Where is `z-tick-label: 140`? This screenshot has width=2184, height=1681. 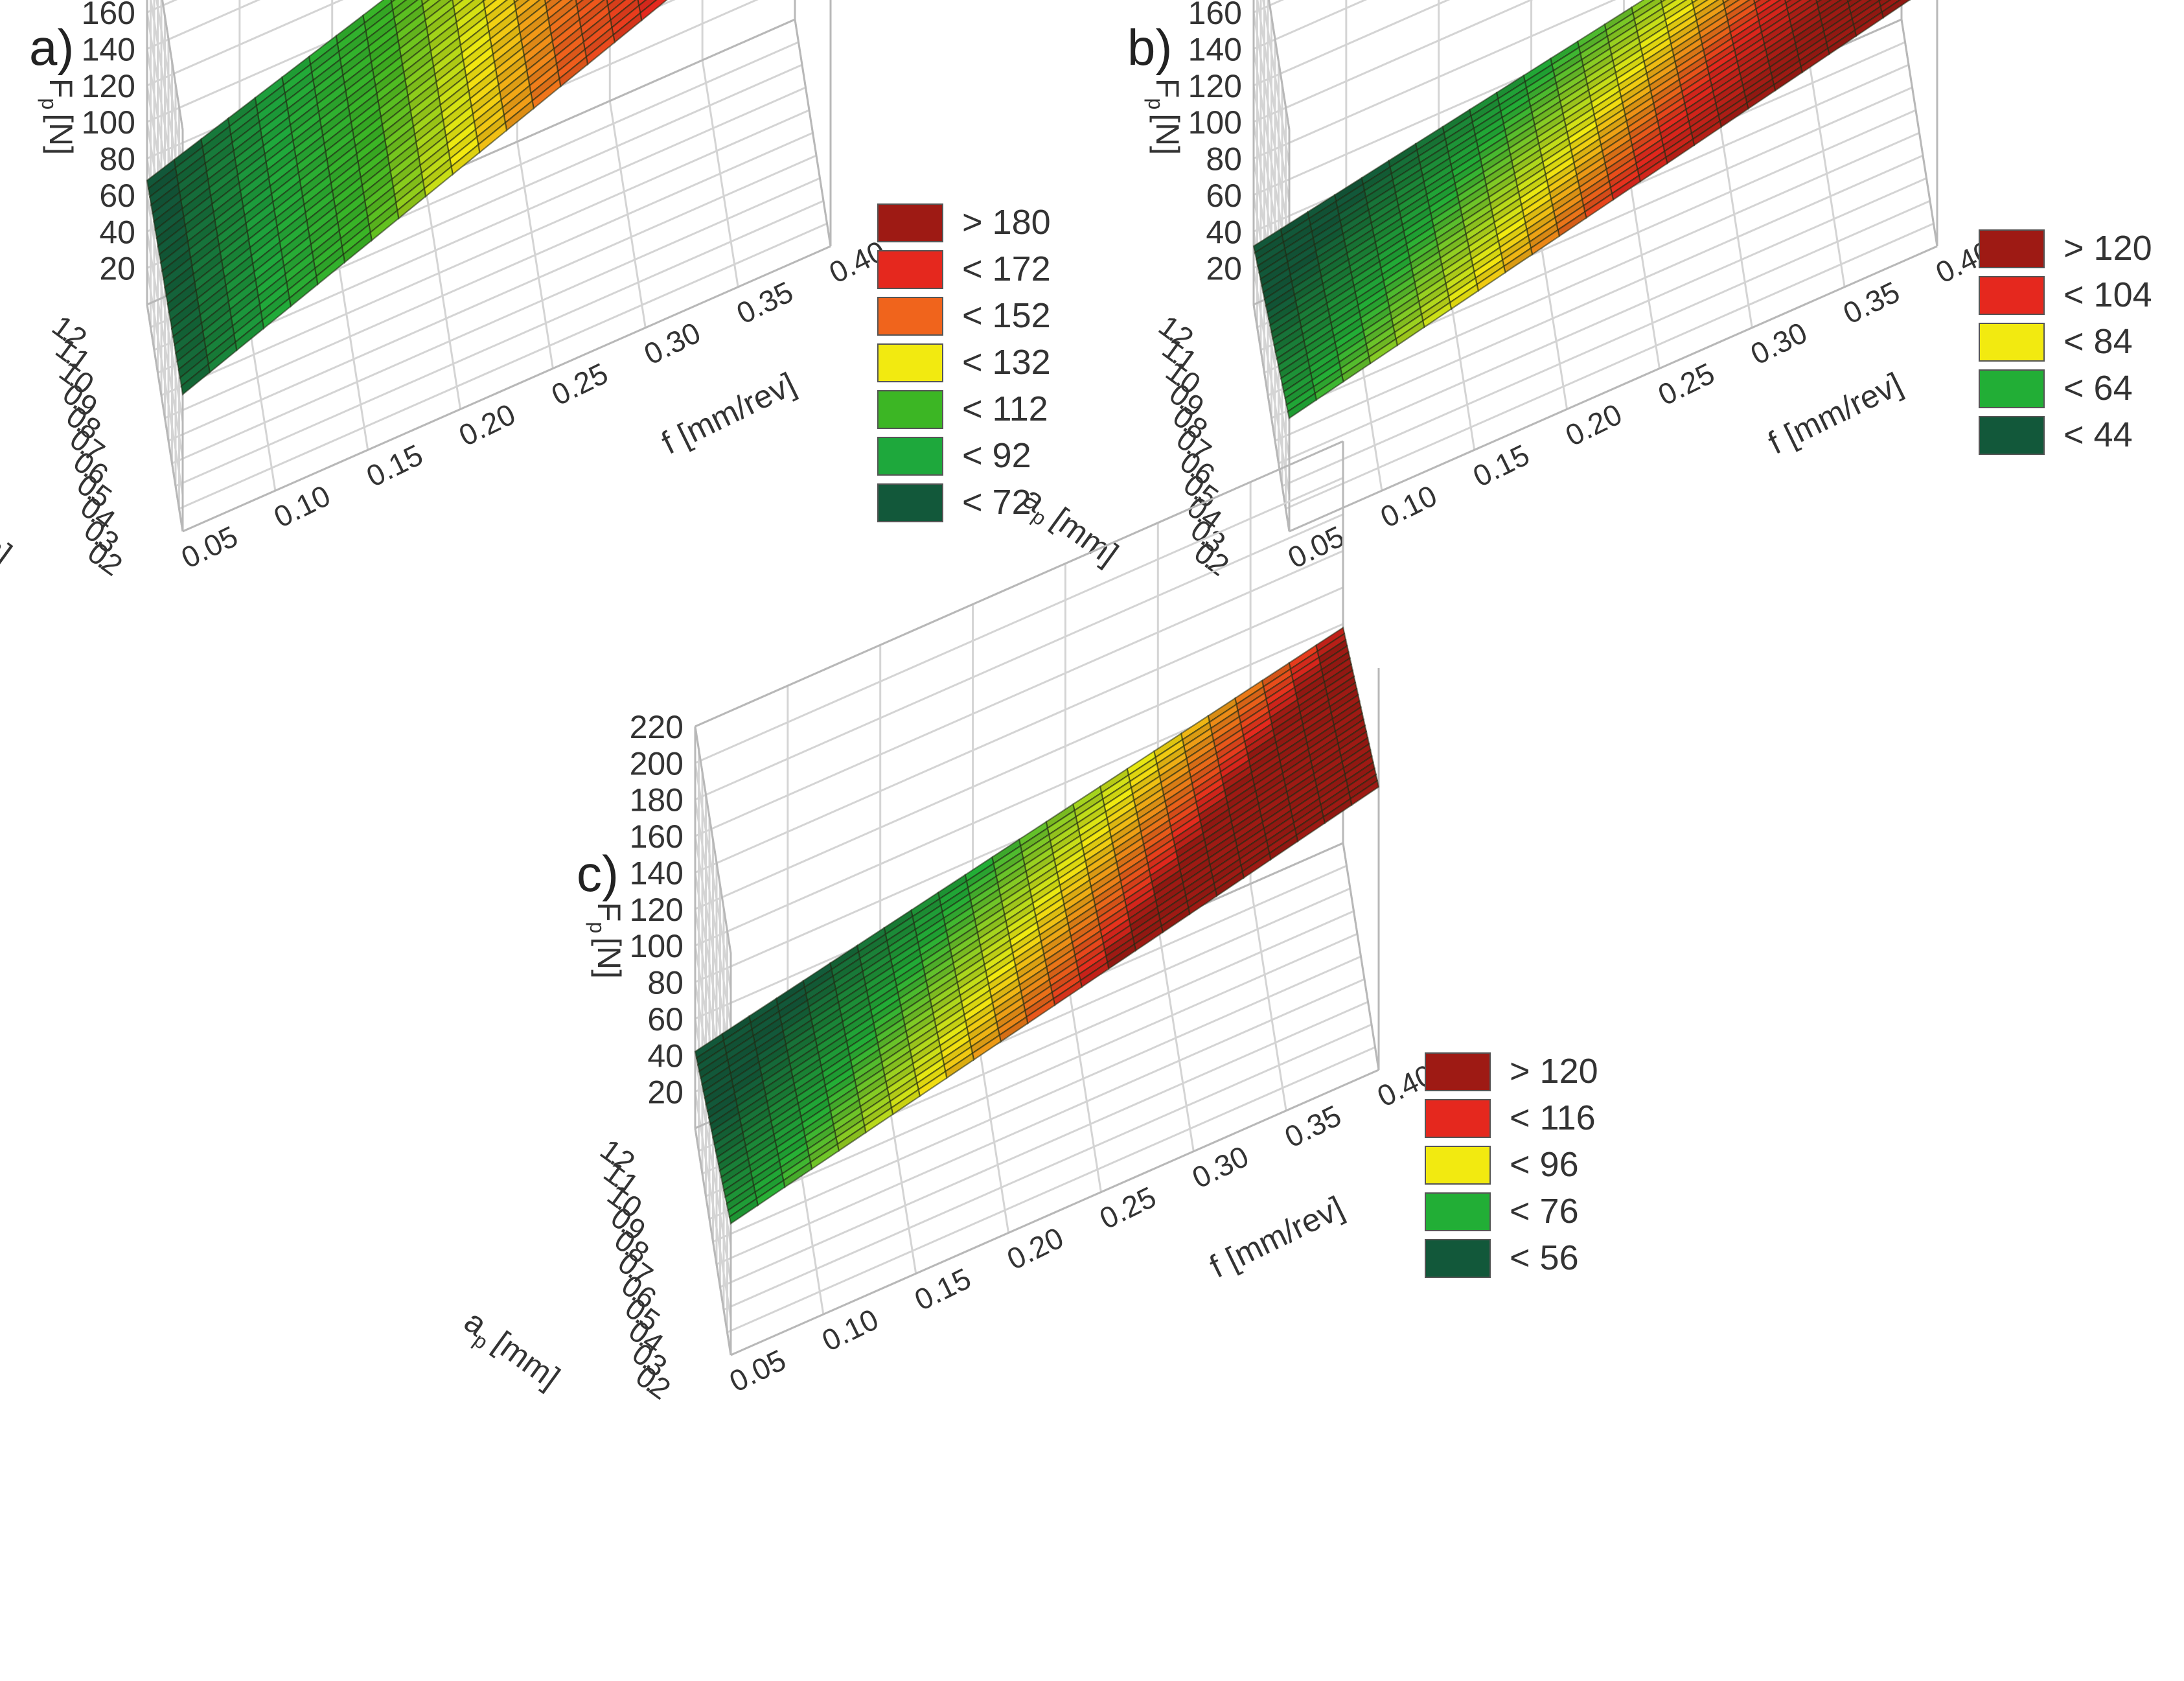 z-tick-label: 140 is located at coordinates (657, 873).